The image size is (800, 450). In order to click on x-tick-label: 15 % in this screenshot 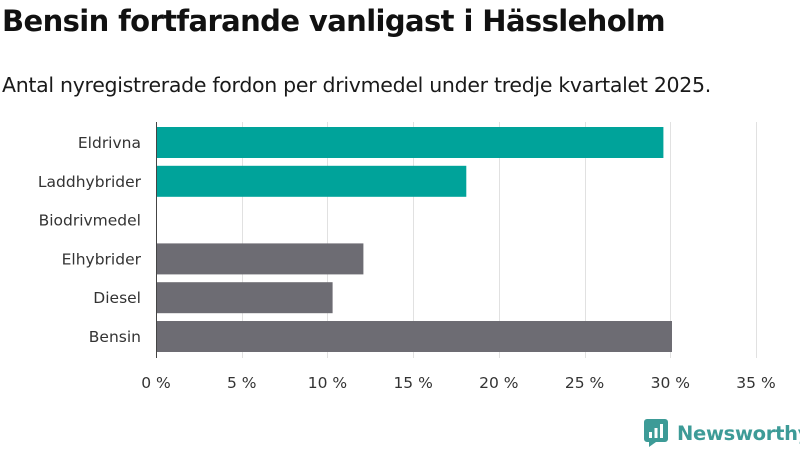, I will do `click(412, 383)`.